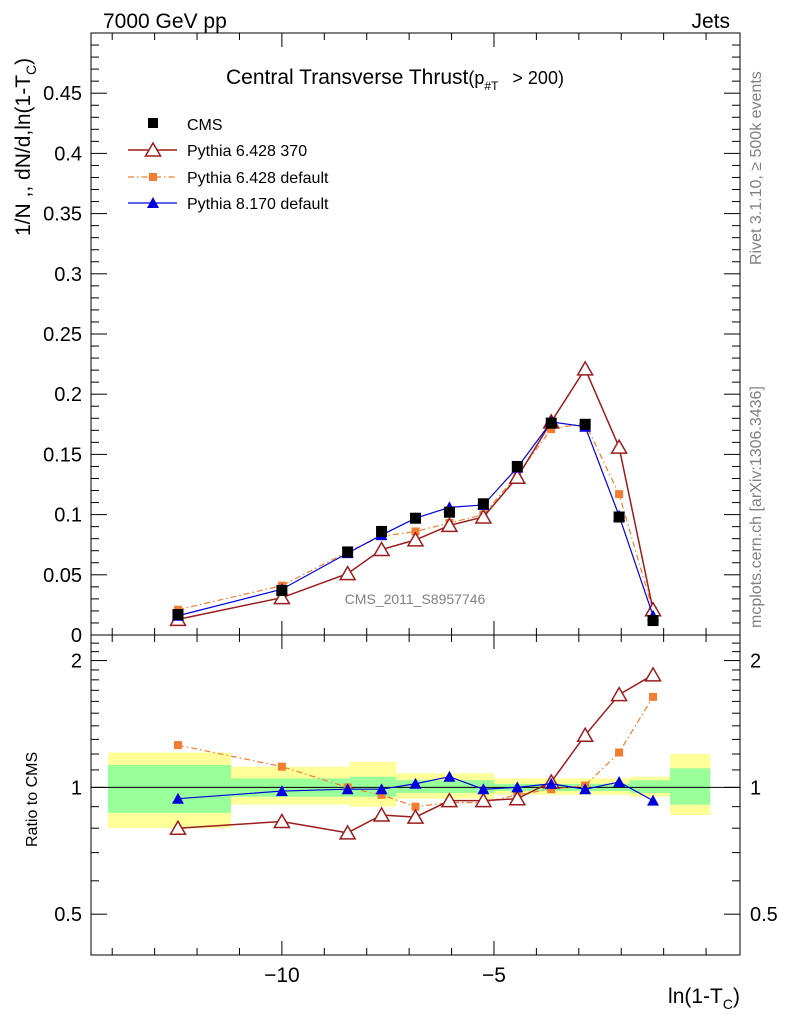 Image resolution: width=786 pixels, height=1024 pixels. What do you see at coordinates (755, 788) in the screenshot?
I see `ratio-y-tick-label-right: 1` at bounding box center [755, 788].